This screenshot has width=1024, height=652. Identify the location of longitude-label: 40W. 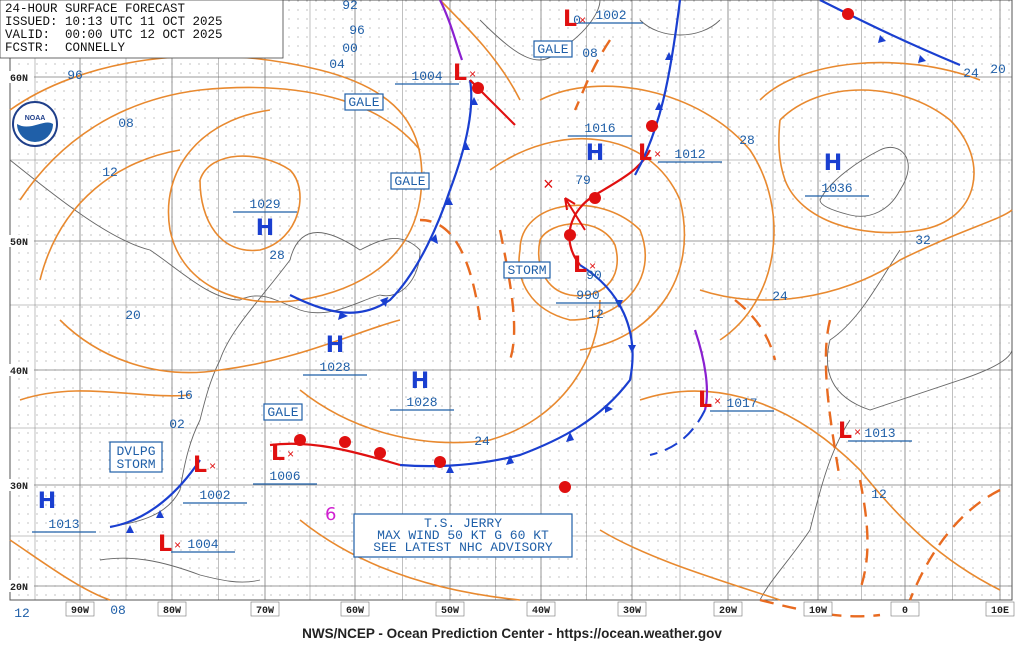
(541, 611).